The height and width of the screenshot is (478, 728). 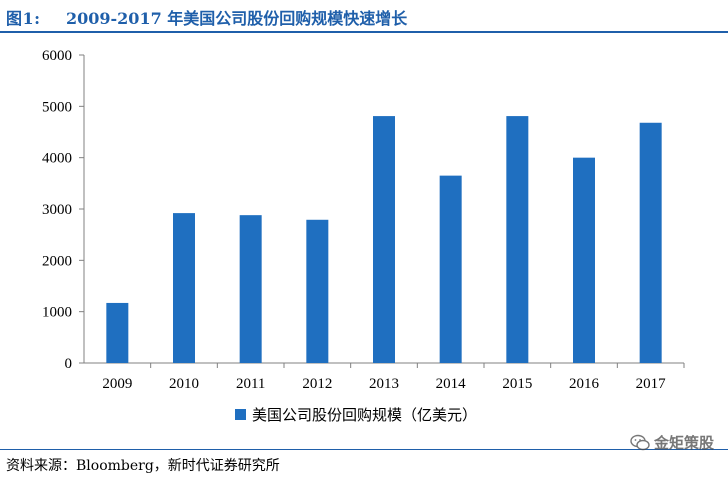 What do you see at coordinates (117, 332) in the screenshot?
I see `bar-2009` at bounding box center [117, 332].